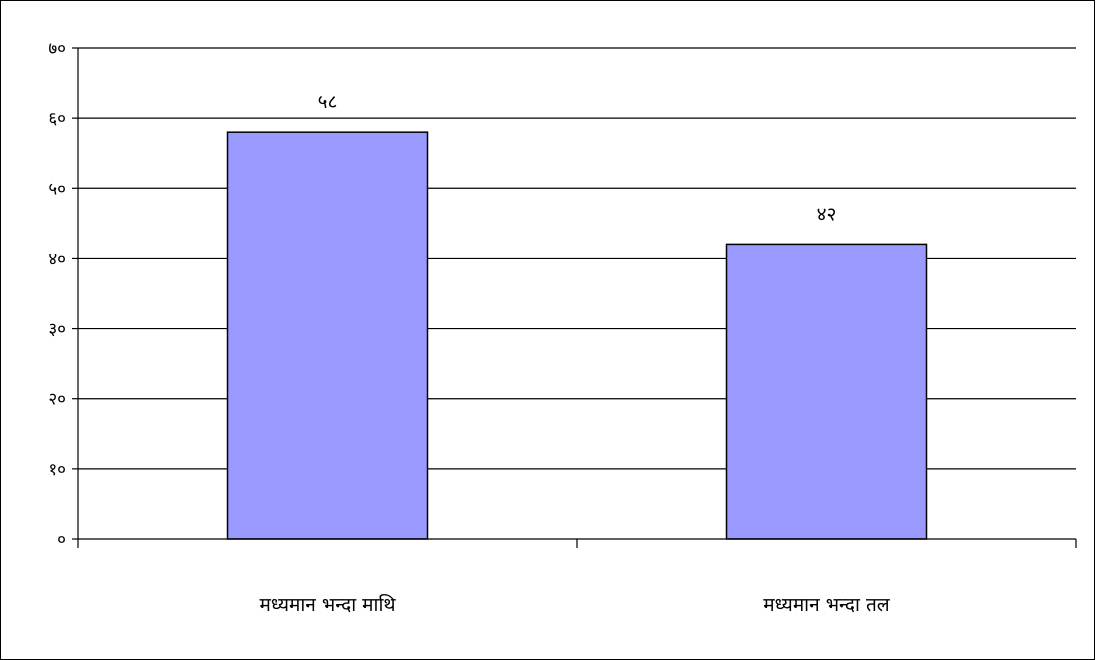 This screenshot has height=660, width=1097. I want to click on x-category-label: मध्यमान भन्दा माथि, so click(327, 604).